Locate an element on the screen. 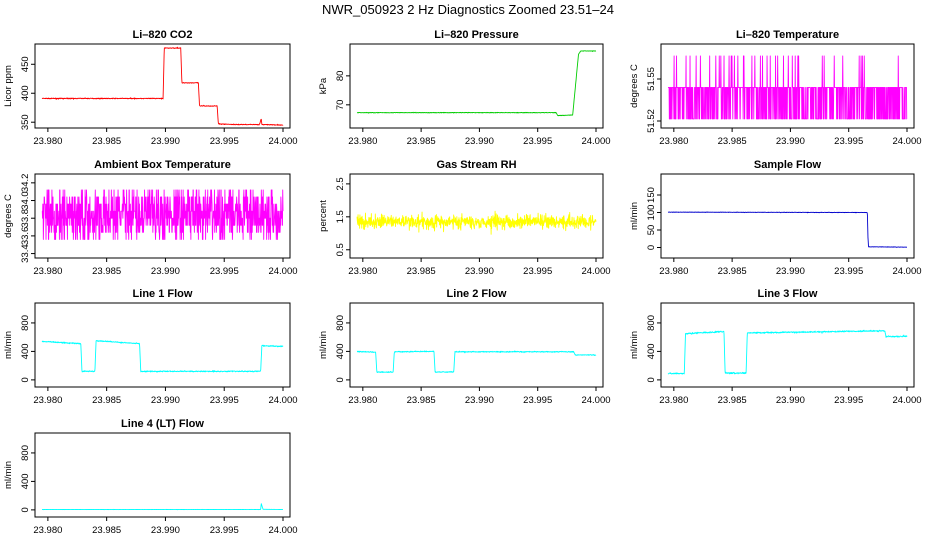 Image resolution: width=936 pixels, height=540 pixels. y-tick-label: 150 is located at coordinates (651, 195).